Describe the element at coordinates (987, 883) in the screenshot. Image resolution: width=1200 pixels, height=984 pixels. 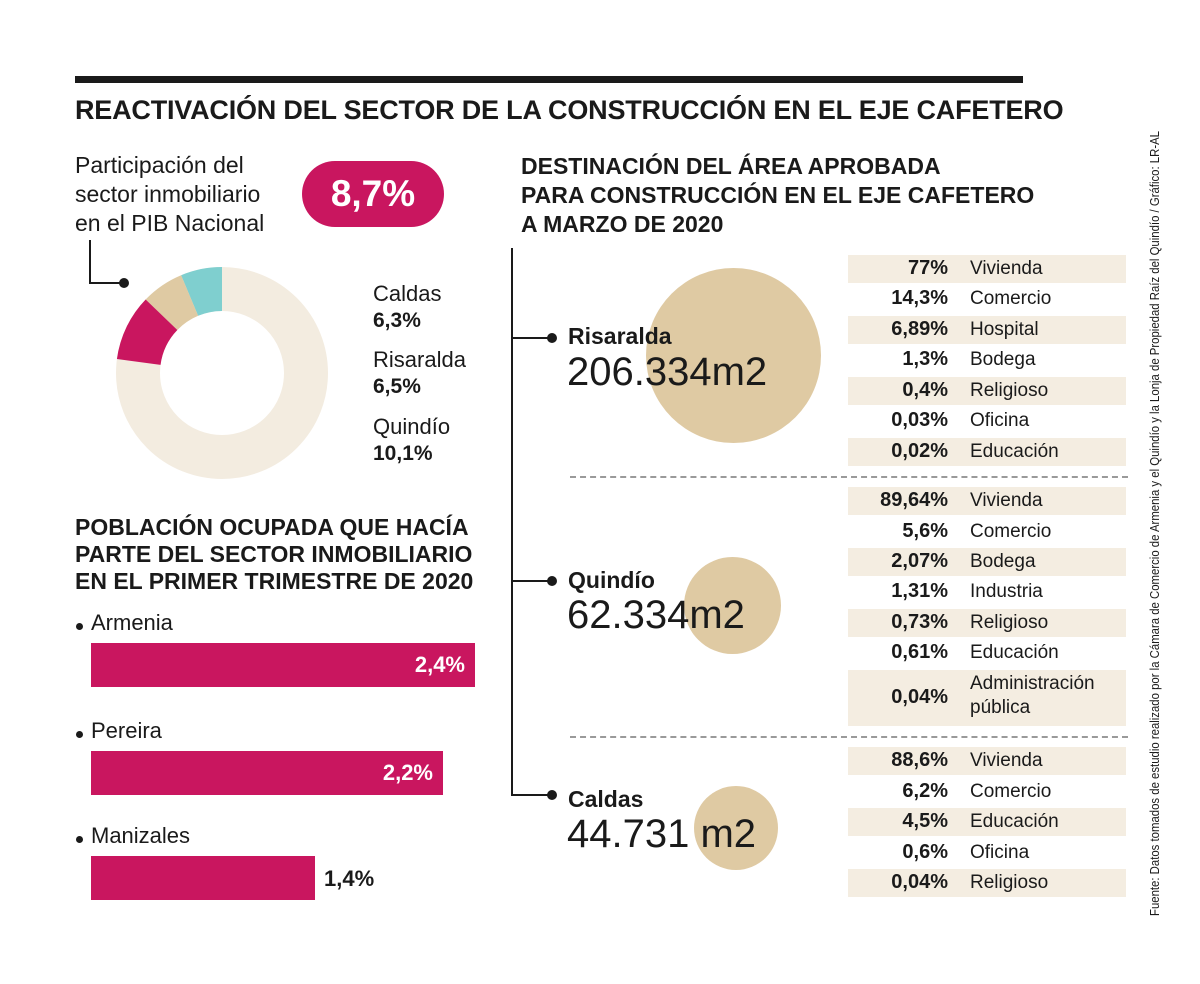
I see `caldas-row: 0,04% Religioso` at that location.